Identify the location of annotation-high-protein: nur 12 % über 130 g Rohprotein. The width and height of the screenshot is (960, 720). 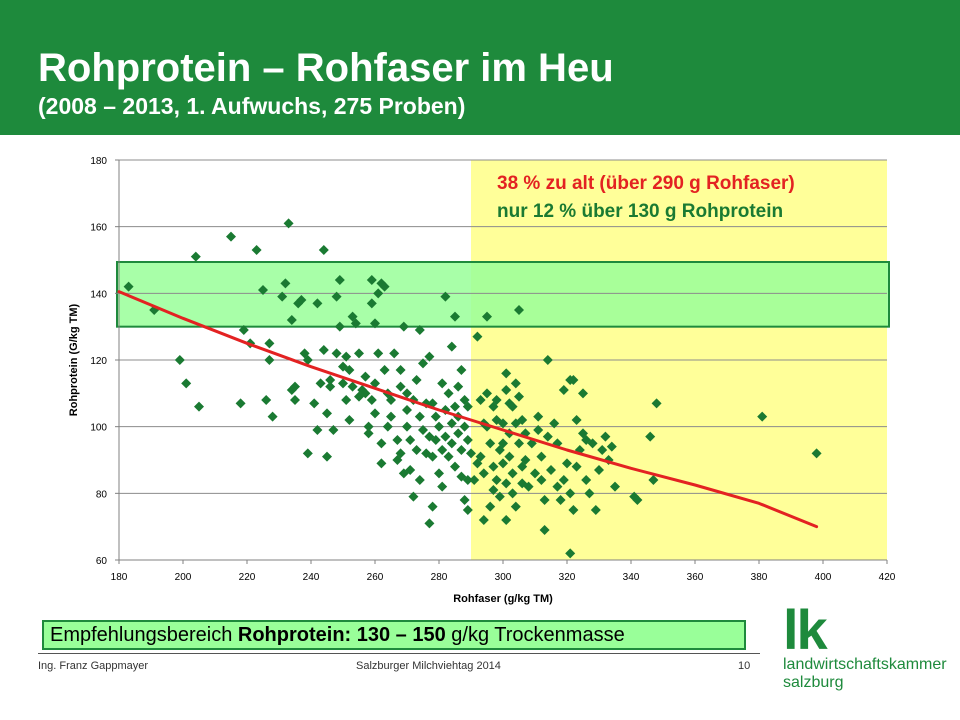
(640, 211).